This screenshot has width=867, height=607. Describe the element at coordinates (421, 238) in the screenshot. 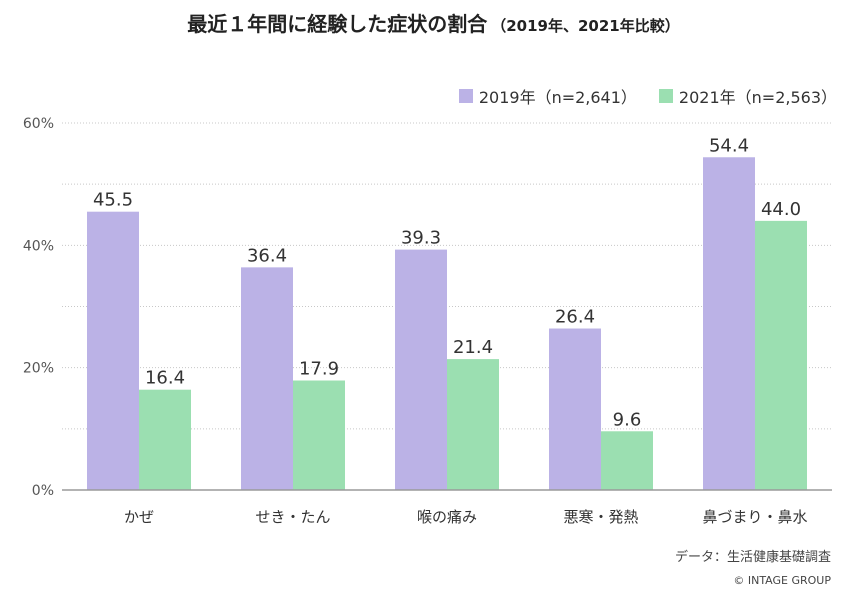

I see `data-label: 39.3` at that location.